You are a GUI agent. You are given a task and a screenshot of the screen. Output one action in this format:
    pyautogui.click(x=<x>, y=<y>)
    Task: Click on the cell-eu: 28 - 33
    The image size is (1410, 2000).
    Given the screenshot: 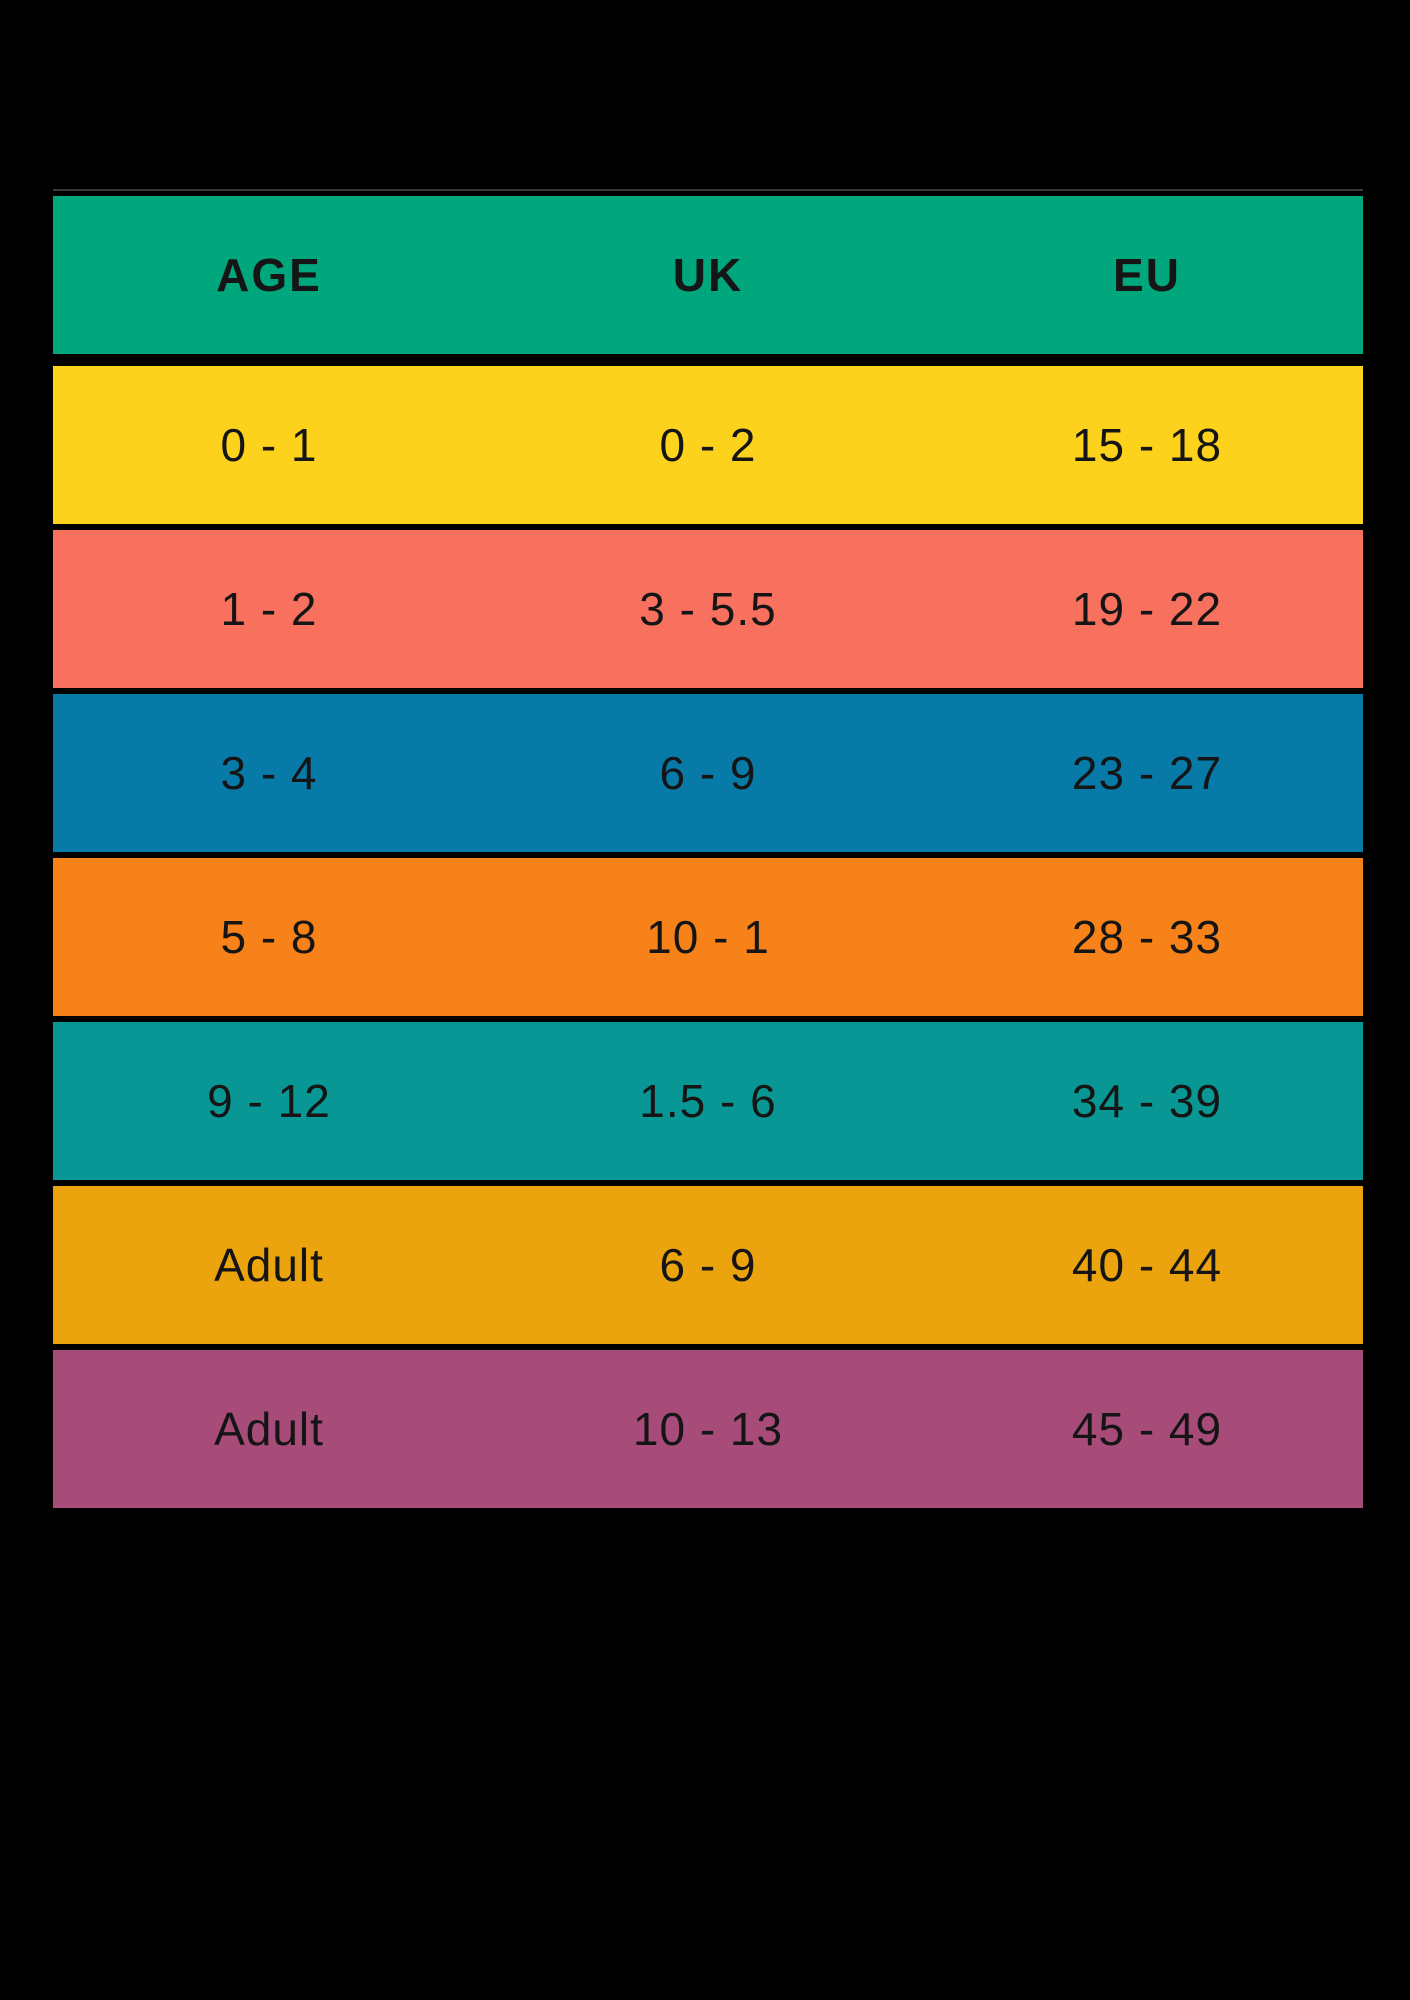 What is the action you would take?
    pyautogui.click(x=1147, y=937)
    